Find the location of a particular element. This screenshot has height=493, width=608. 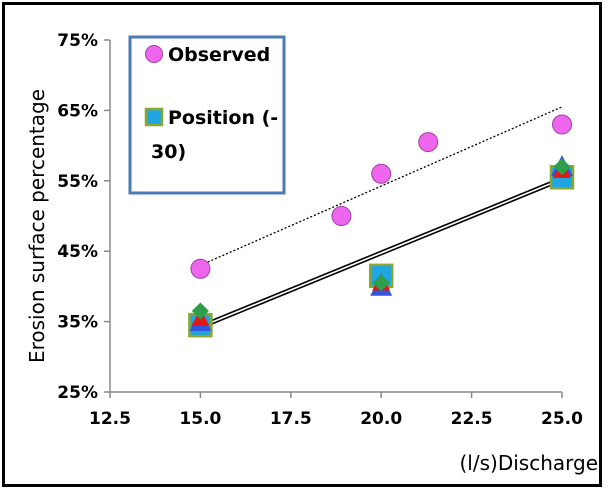

x-tick-label: 15.0 is located at coordinates (200, 419).